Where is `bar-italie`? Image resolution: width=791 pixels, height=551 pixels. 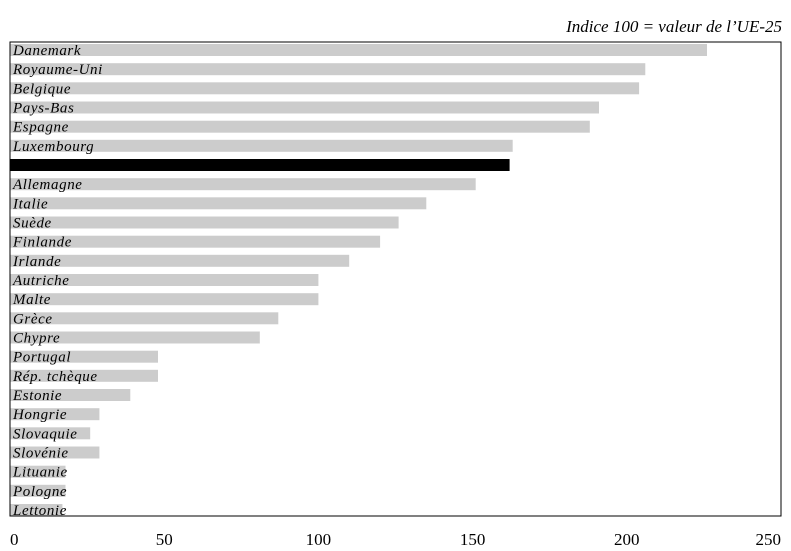 bar-italie is located at coordinates (218, 203).